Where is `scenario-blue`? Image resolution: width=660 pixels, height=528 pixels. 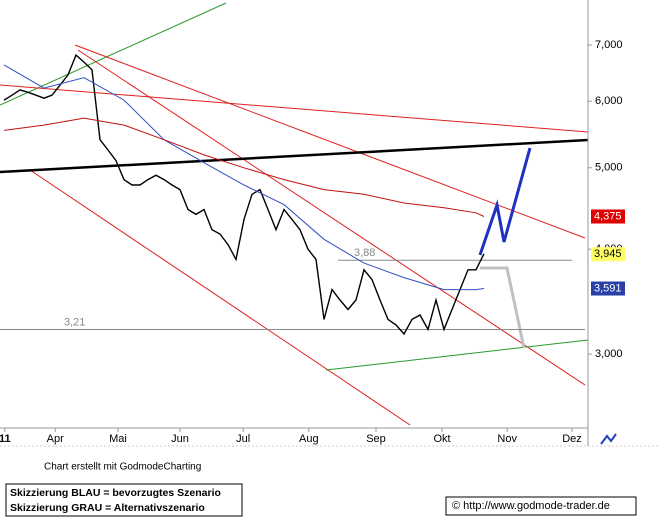
scenario-blue is located at coordinates (505, 201).